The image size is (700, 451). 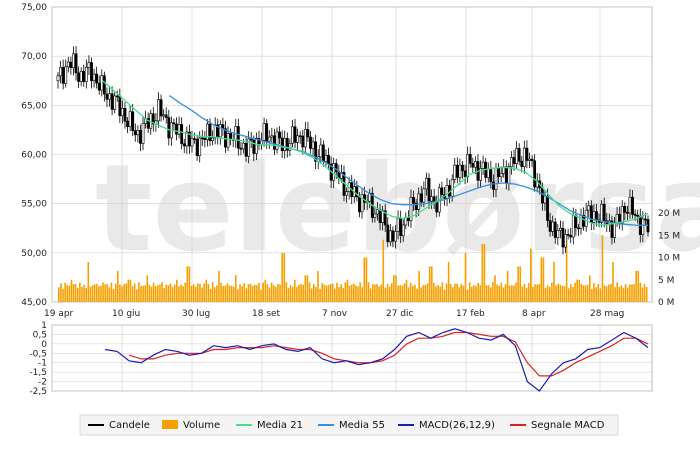 I want to click on price-y-tick: 50,00, so click(x=34, y=254).